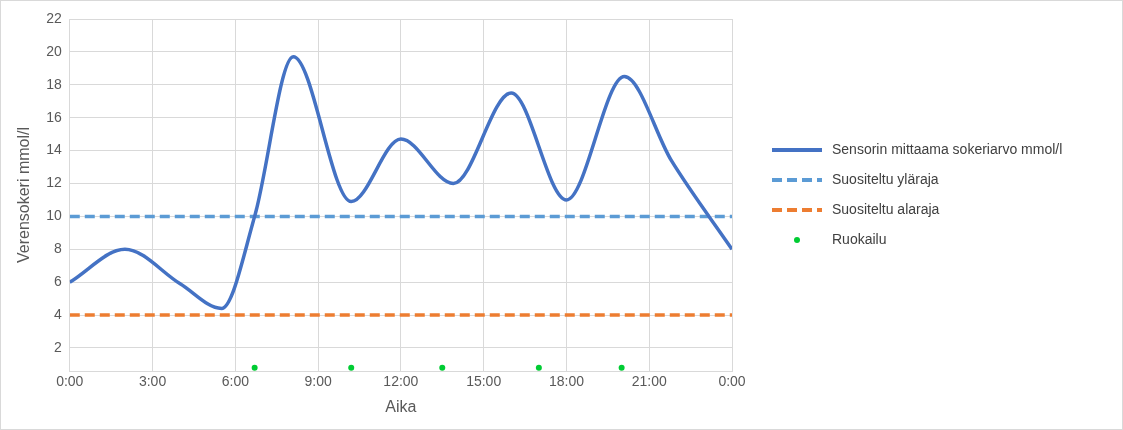 The width and height of the screenshot is (1123, 430). Describe the element at coordinates (318, 381) in the screenshot. I see `x-tick-label: 9:00` at that location.